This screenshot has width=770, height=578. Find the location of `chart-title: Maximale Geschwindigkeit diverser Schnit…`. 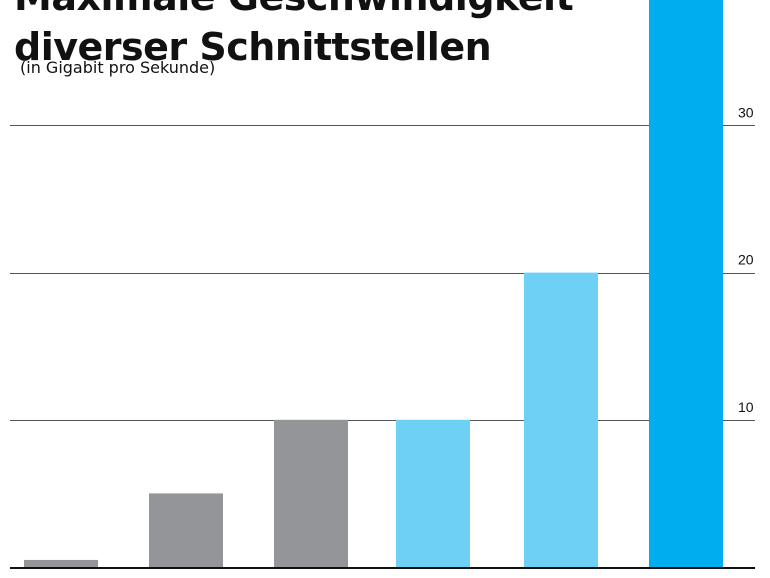

chart-title: Maximale Geschwindigkeit diverser Schnit… is located at coordinates (294, 36).